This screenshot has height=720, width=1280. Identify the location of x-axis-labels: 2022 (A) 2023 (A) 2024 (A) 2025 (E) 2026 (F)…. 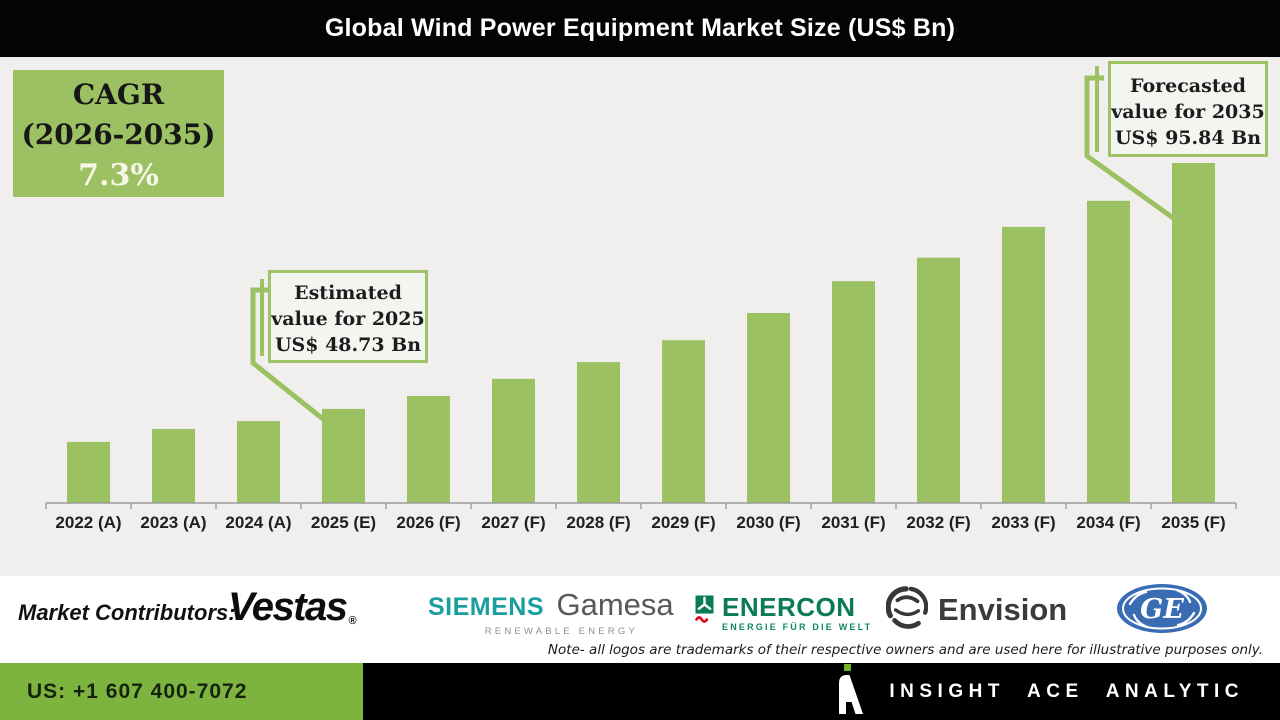
(640, 528).